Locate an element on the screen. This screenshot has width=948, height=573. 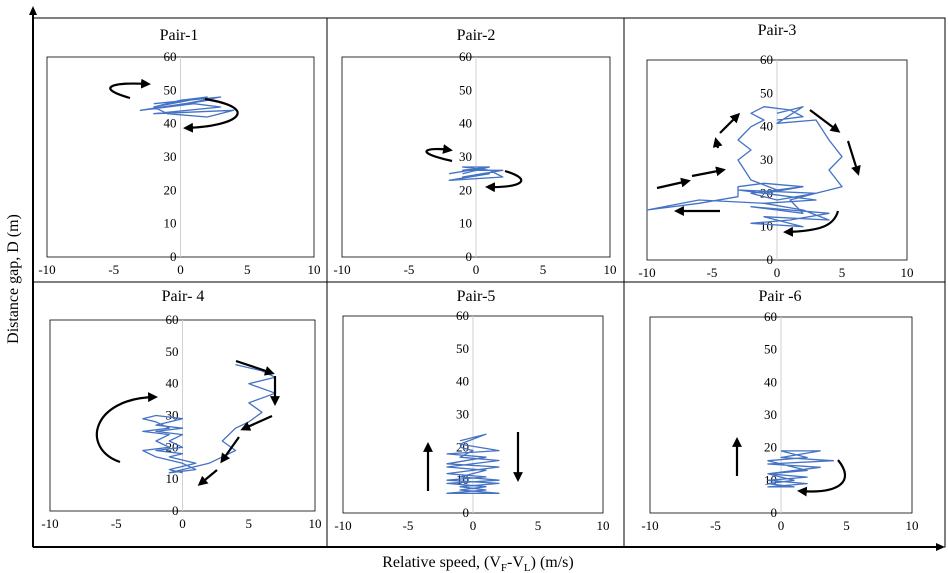
chart-title: Pair- 4 is located at coordinates (183, 296).